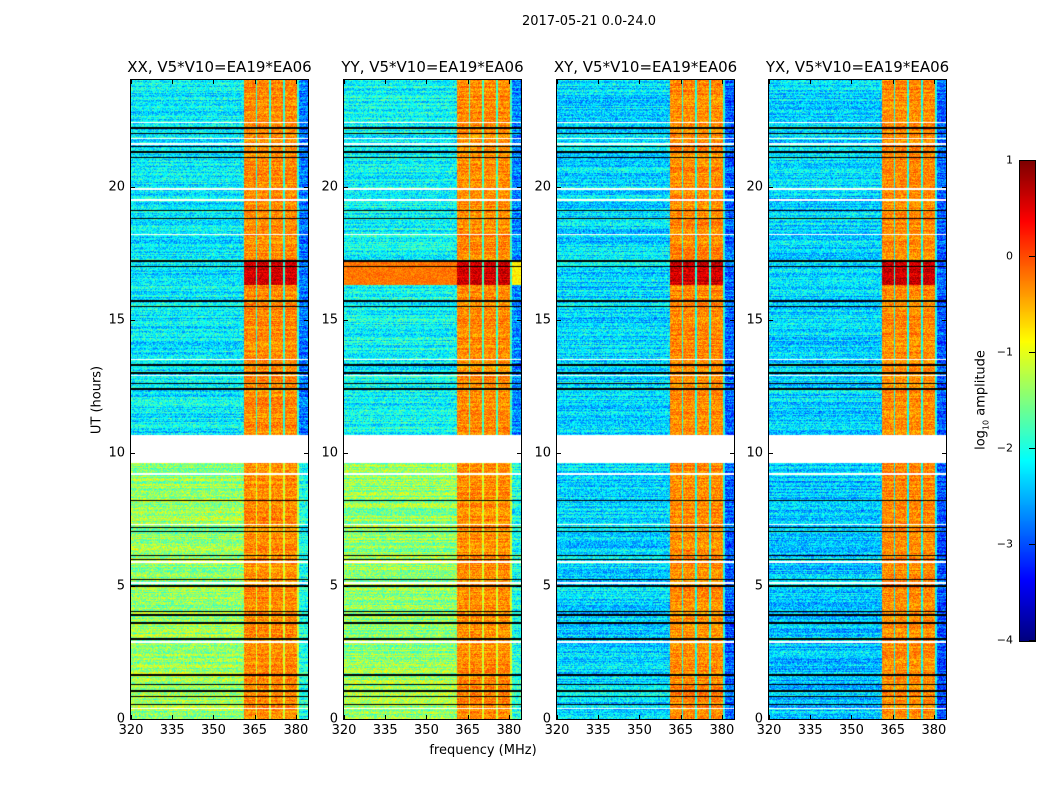  What do you see at coordinates (1009, 256) in the screenshot?
I see `colorbar-tick-label: 0` at bounding box center [1009, 256].